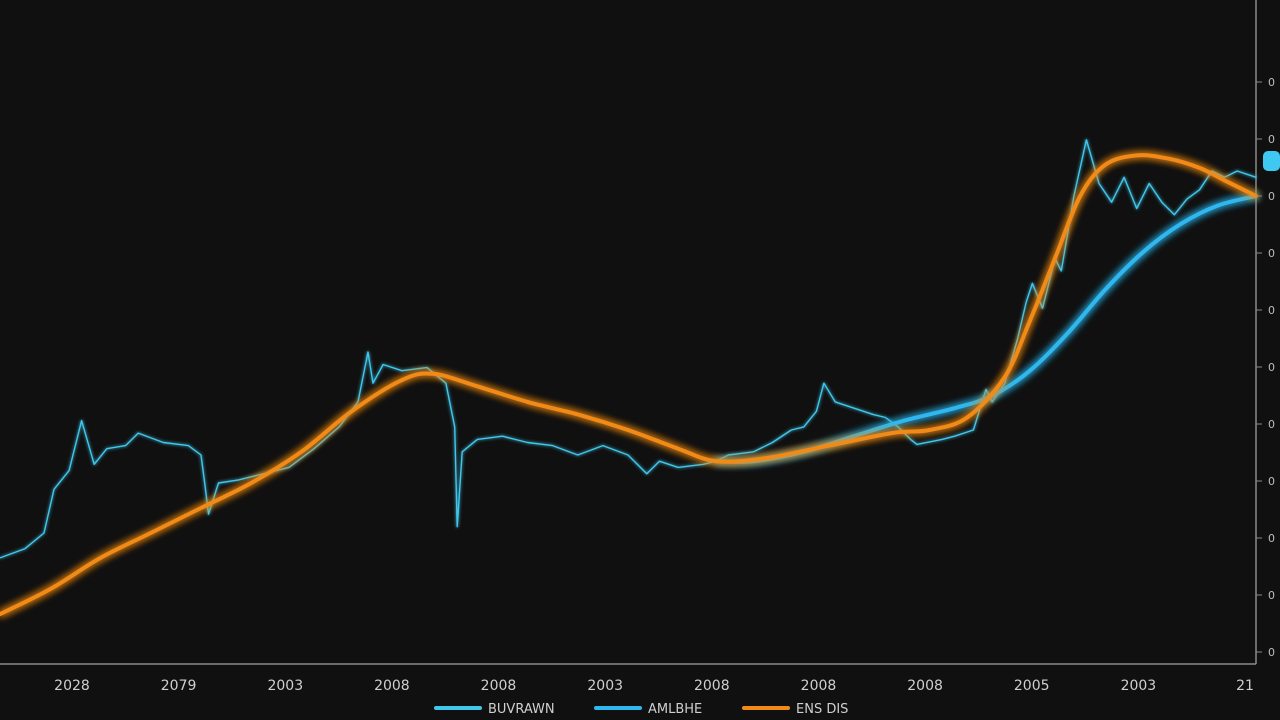 The height and width of the screenshot is (720, 1280). What do you see at coordinates (1032, 686) in the screenshot?
I see `x-tick-label: 2005` at bounding box center [1032, 686].